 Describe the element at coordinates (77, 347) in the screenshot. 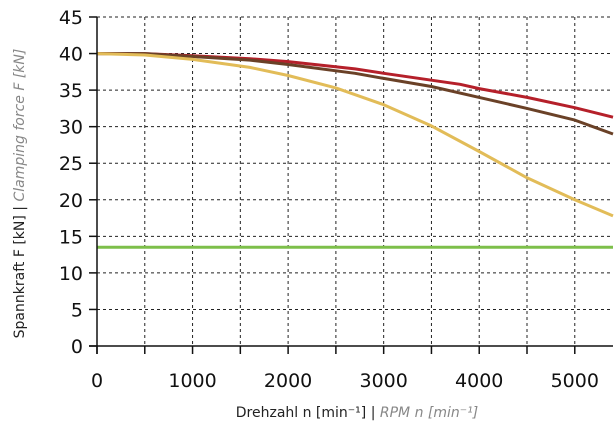

I see `y-tick-label: 0` at that location.